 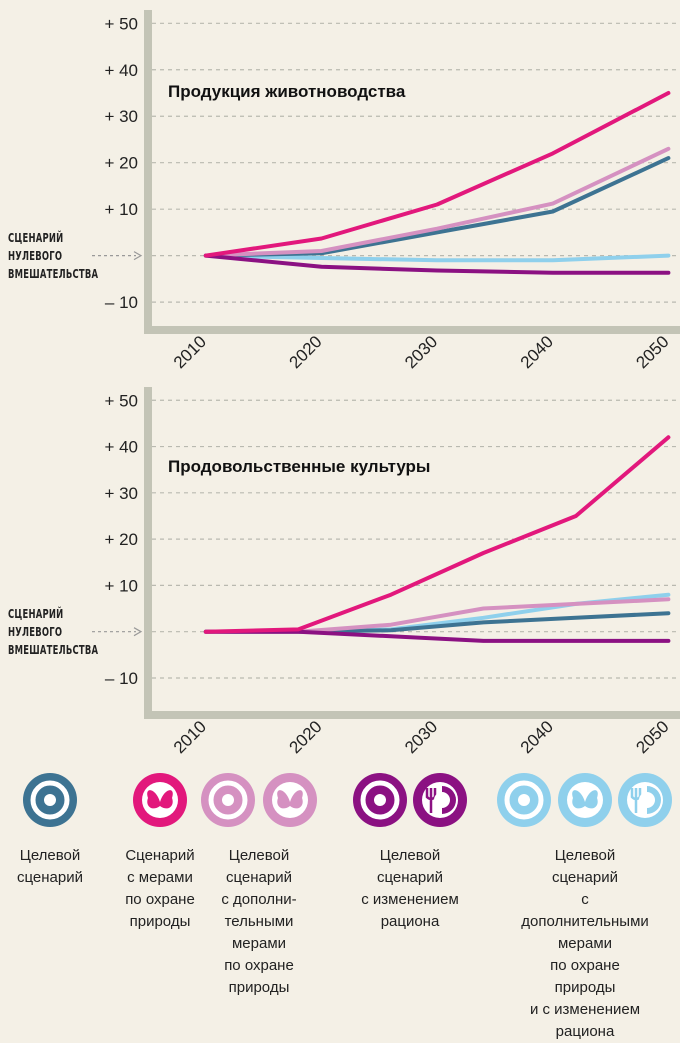 What do you see at coordinates (410, 888) in the screenshot?
I see `legend-label: Целевой сценарий с изменением рациона` at bounding box center [410, 888].